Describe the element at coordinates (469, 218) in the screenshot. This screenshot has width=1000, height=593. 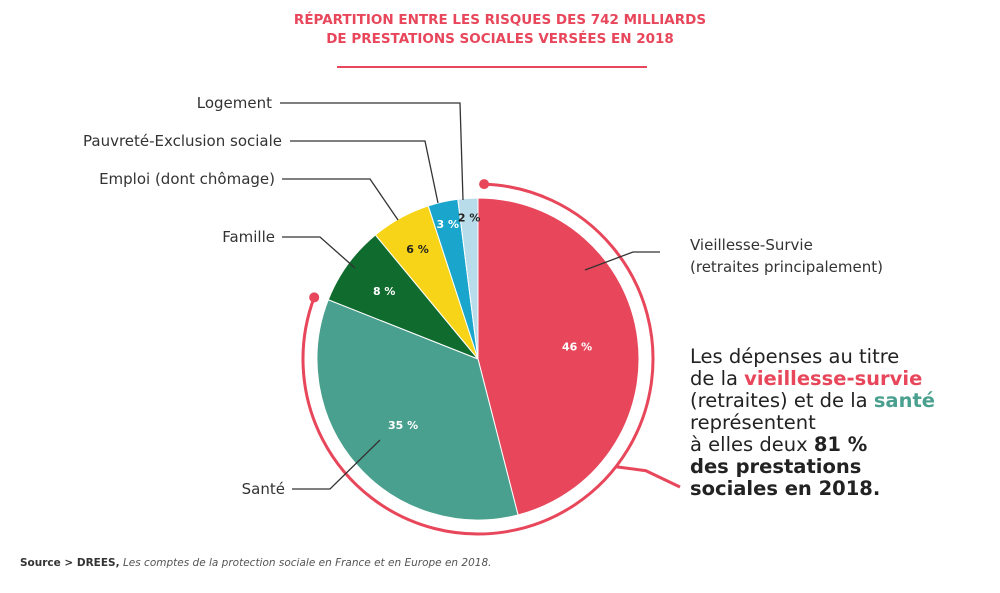
I see `data-label: 2 %` at that location.